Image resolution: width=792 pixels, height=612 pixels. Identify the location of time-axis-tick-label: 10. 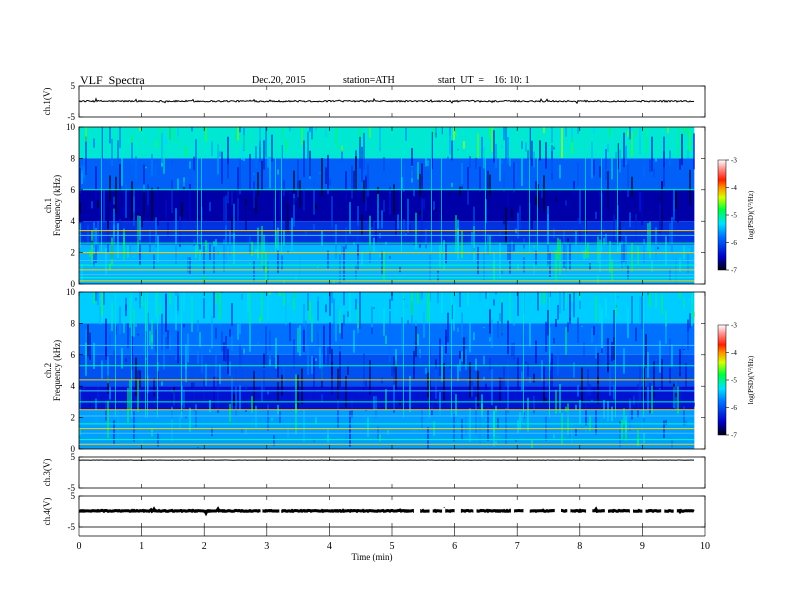
(705, 546).